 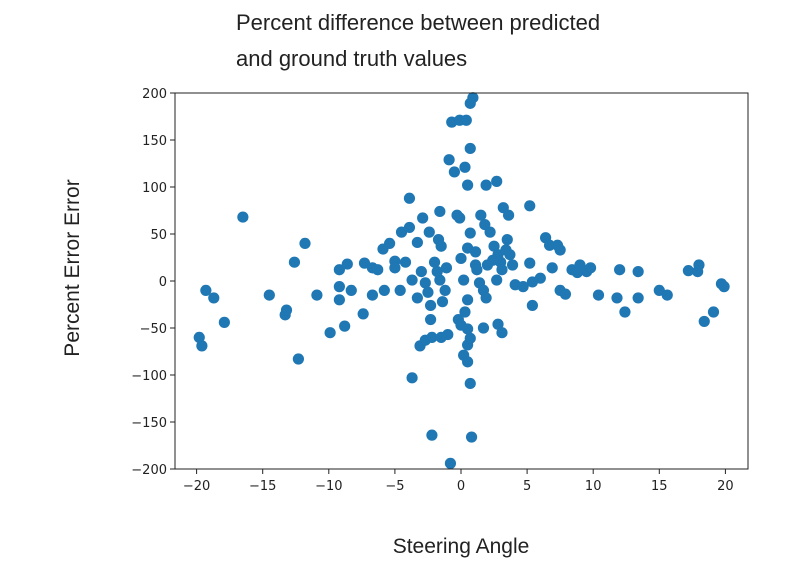 I want to click on x-tick-label: −5, so click(x=394, y=486).